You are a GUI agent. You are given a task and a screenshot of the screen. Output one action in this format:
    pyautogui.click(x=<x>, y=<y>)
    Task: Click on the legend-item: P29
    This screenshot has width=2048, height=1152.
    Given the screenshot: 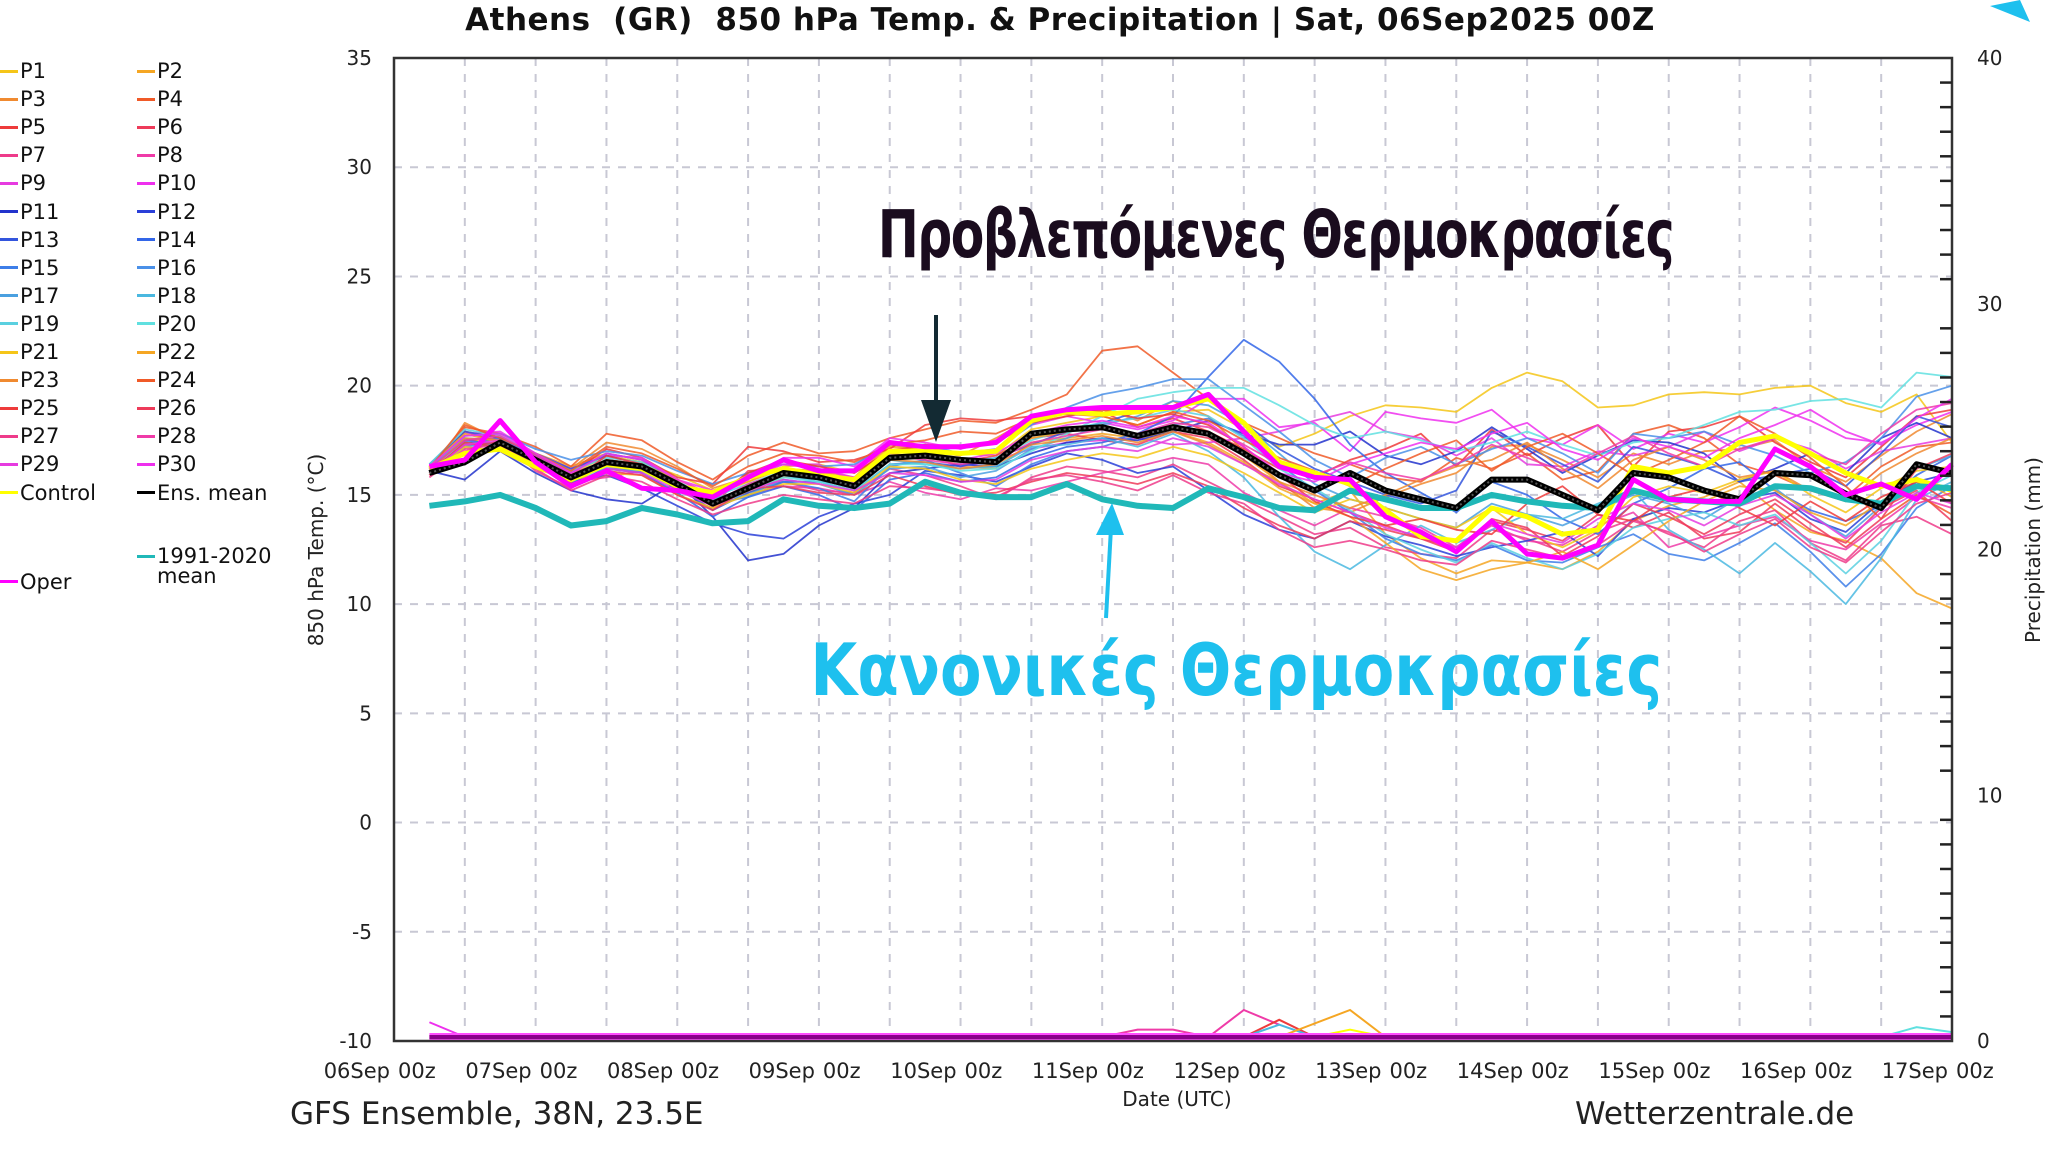 What is the action you would take?
    pyautogui.click(x=29, y=464)
    